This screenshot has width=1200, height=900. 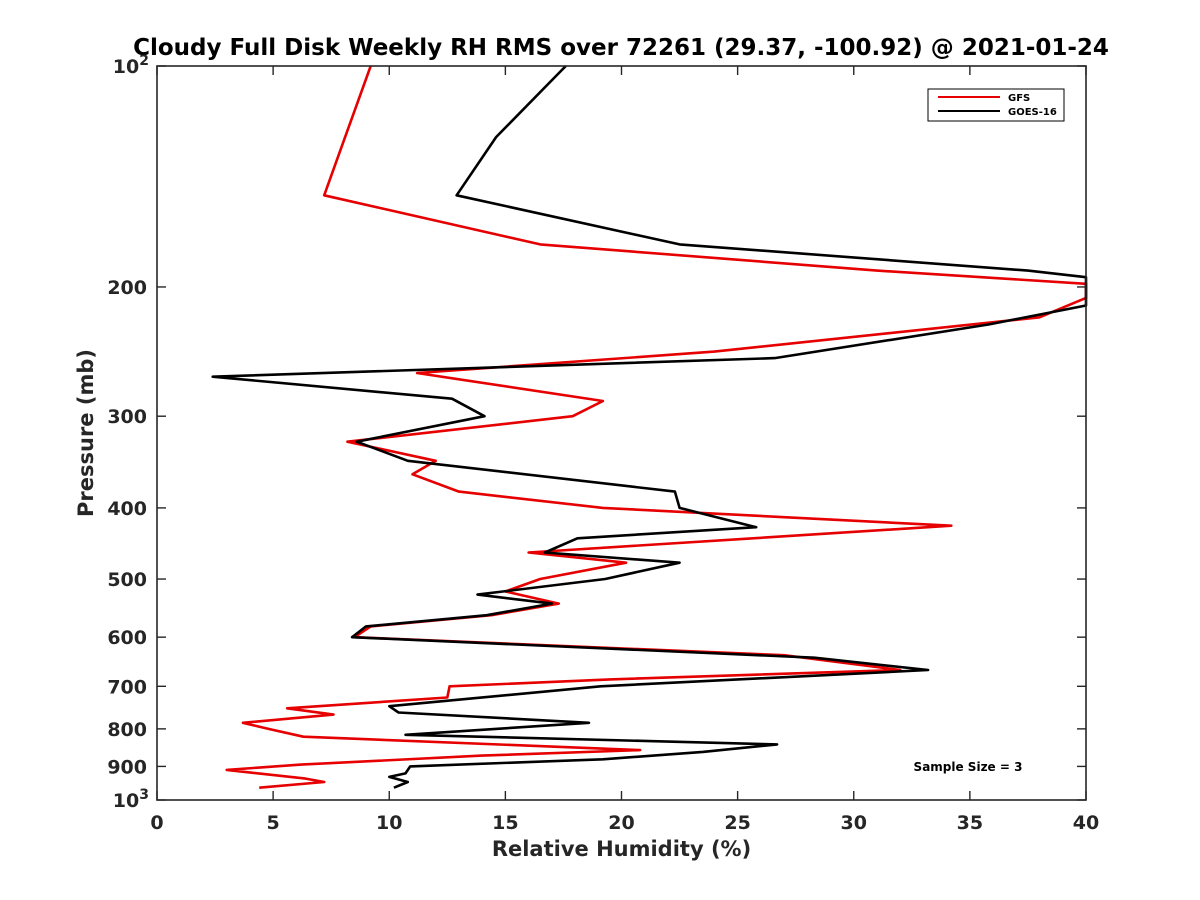 What do you see at coordinates (131, 65) in the screenshot?
I see `y-tick-label: 10²` at bounding box center [131, 65].